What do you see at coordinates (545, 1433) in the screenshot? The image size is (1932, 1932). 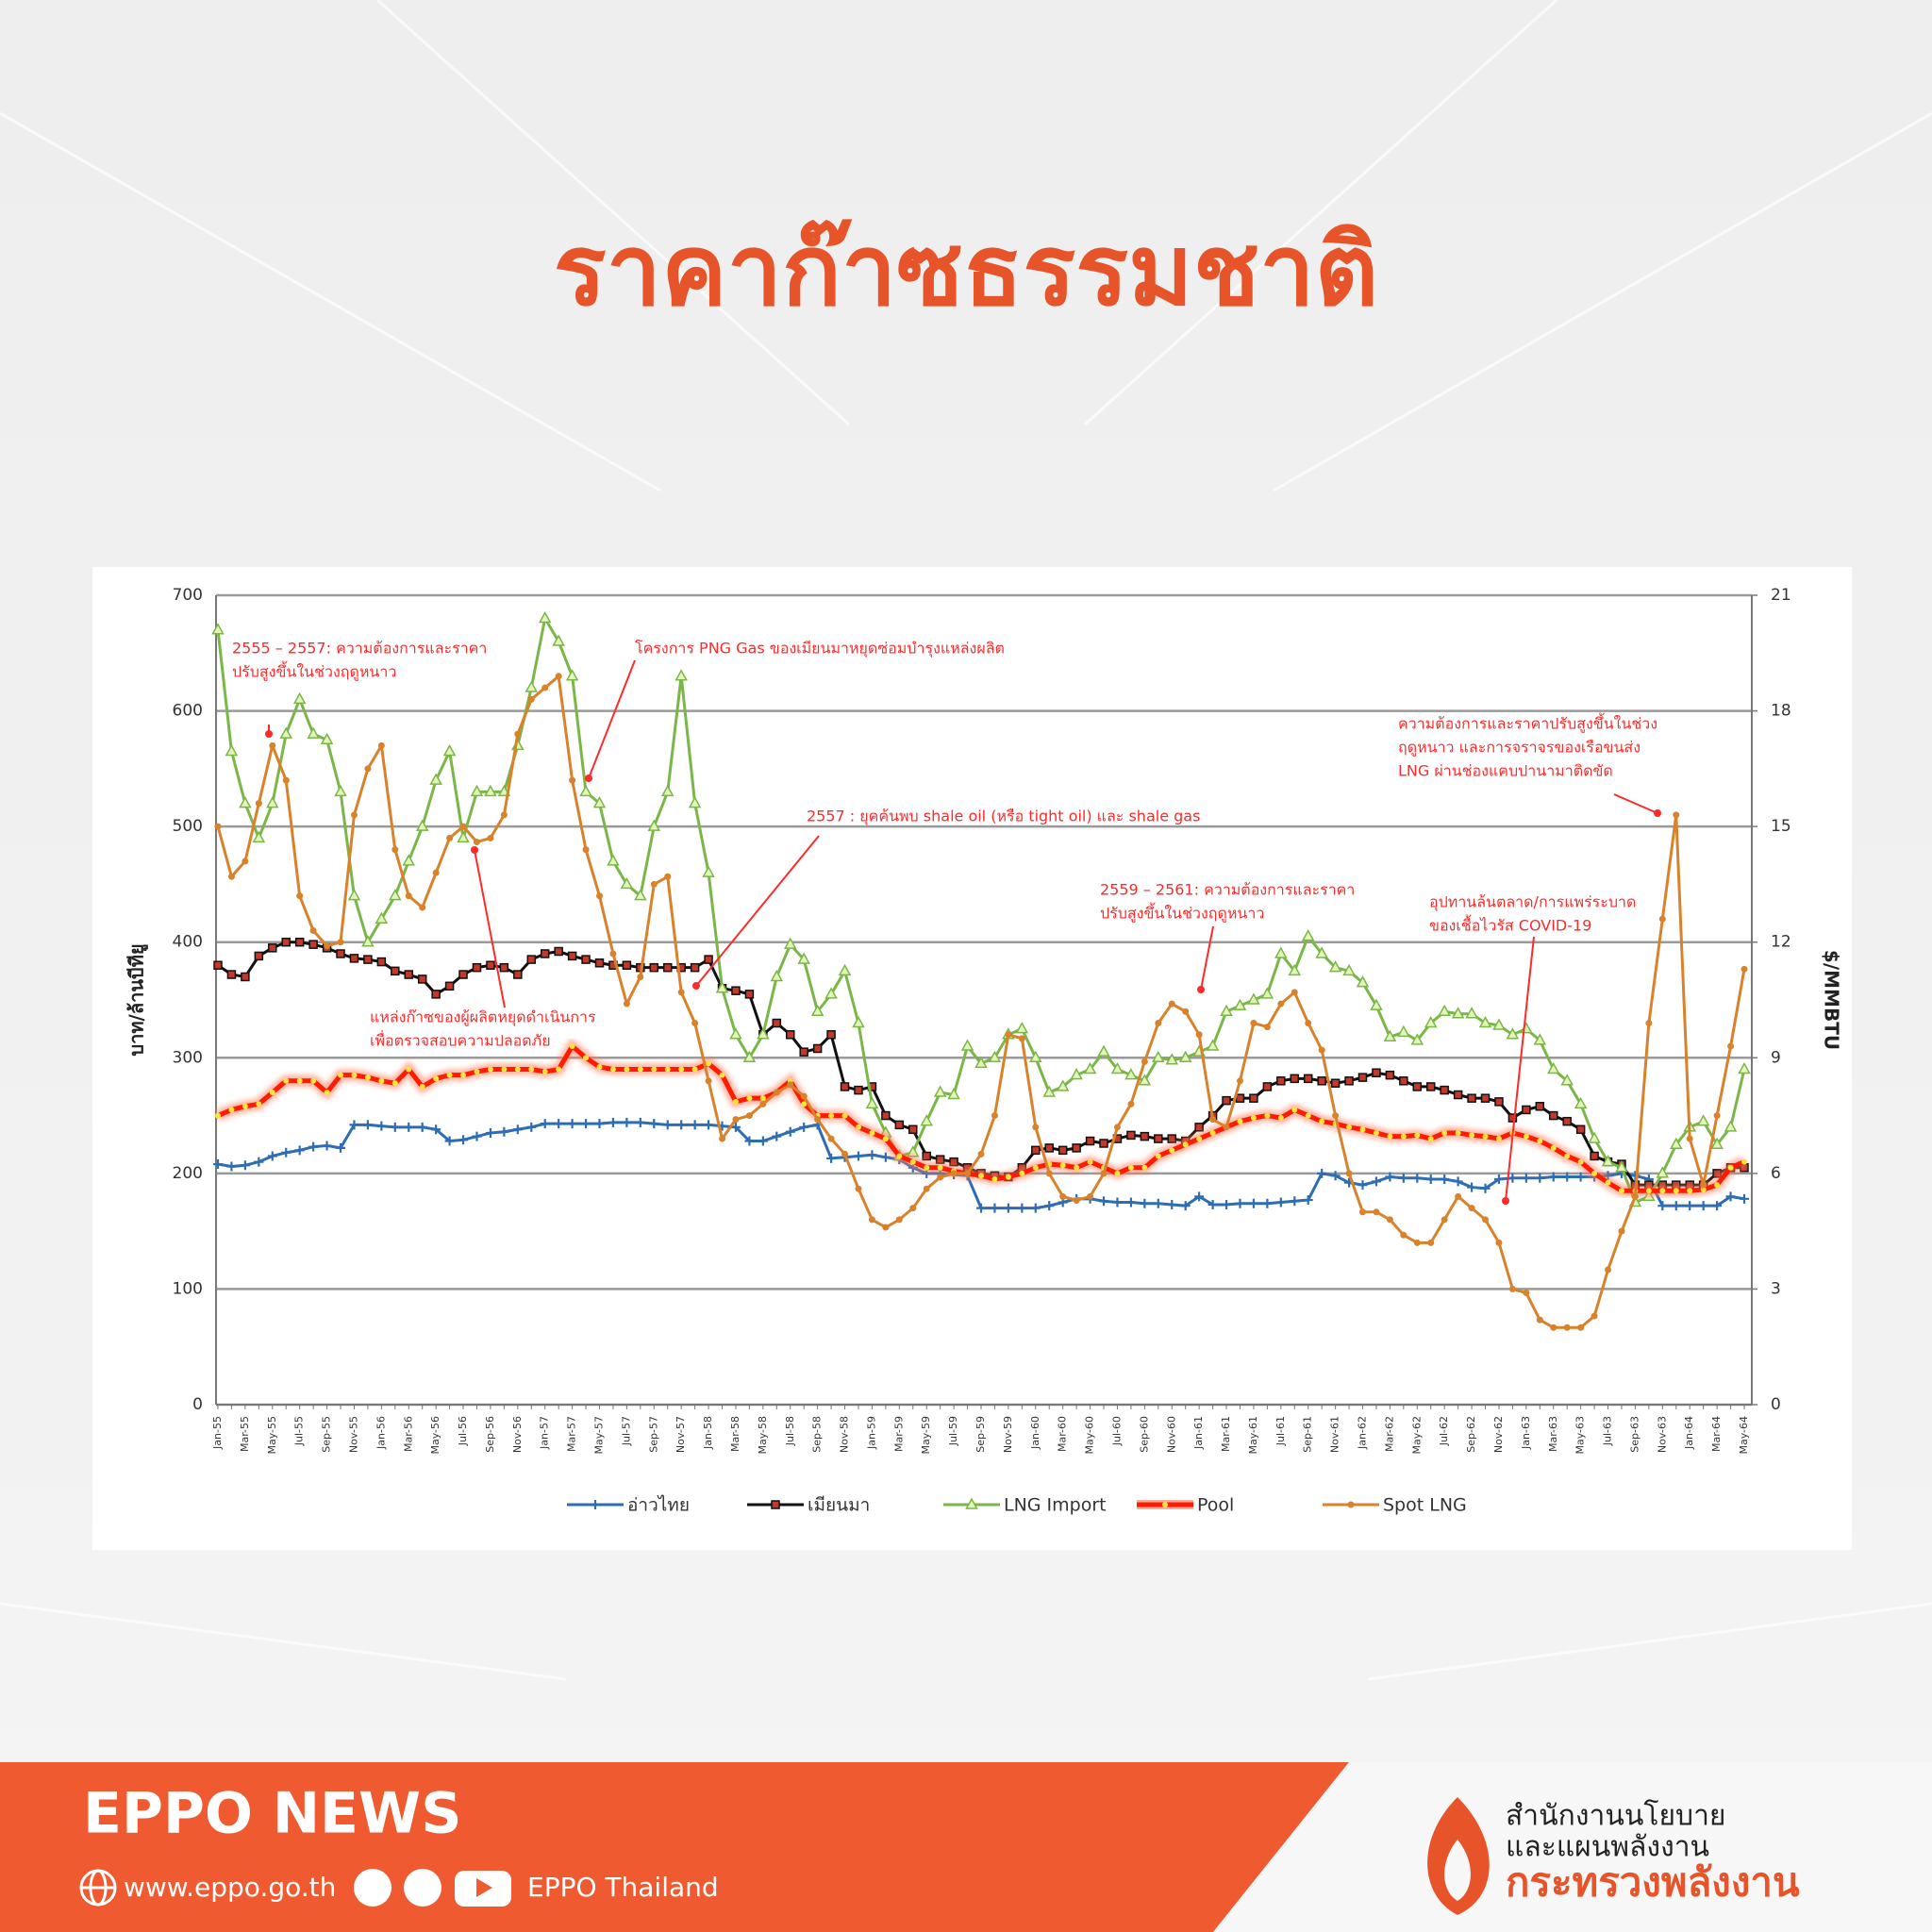 I see `x-tick-label: Jan-57` at bounding box center [545, 1433].